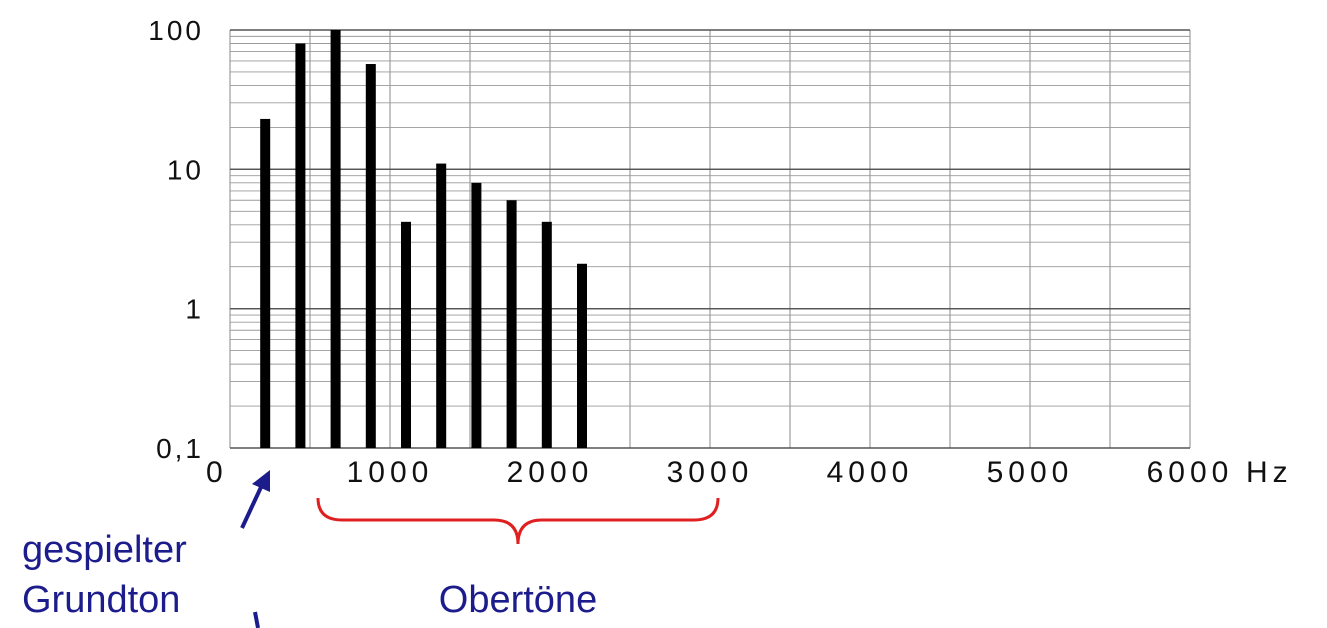  Describe the element at coordinates (176, 30) in the screenshot. I see `y-tick-label: 100` at that location.